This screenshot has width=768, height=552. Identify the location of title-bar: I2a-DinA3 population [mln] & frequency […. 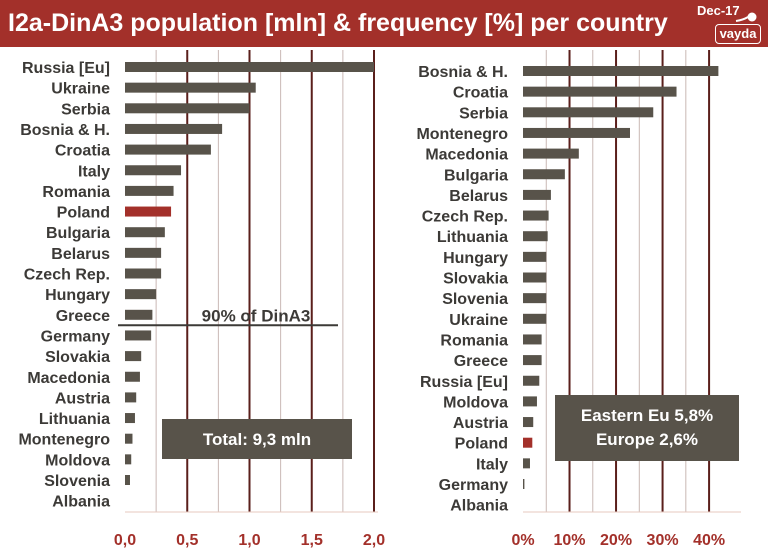
(384, 23).